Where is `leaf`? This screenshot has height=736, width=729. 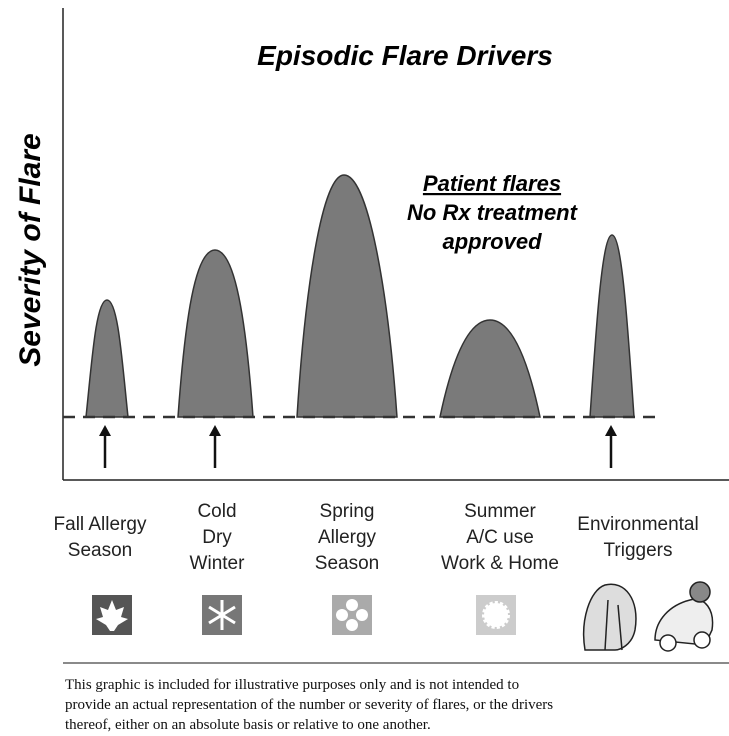
leaf is located at coordinates (112, 615).